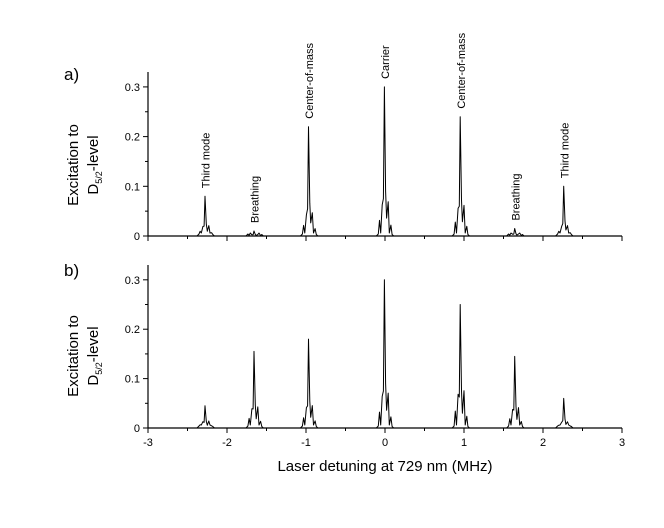 Image resolution: width=664 pixels, height=528 pixels. Describe the element at coordinates (227, 443) in the screenshot. I see `x-tick-label: -2` at that location.